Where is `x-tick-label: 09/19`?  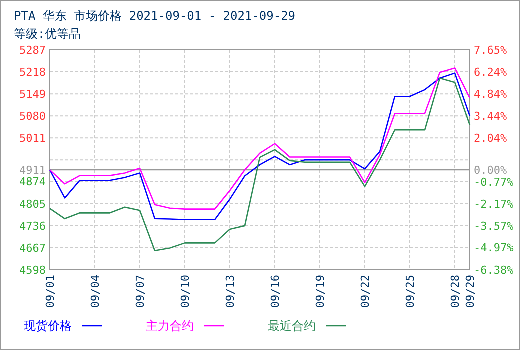
x-tick-label: 09/19 is located at coordinates (320, 291).